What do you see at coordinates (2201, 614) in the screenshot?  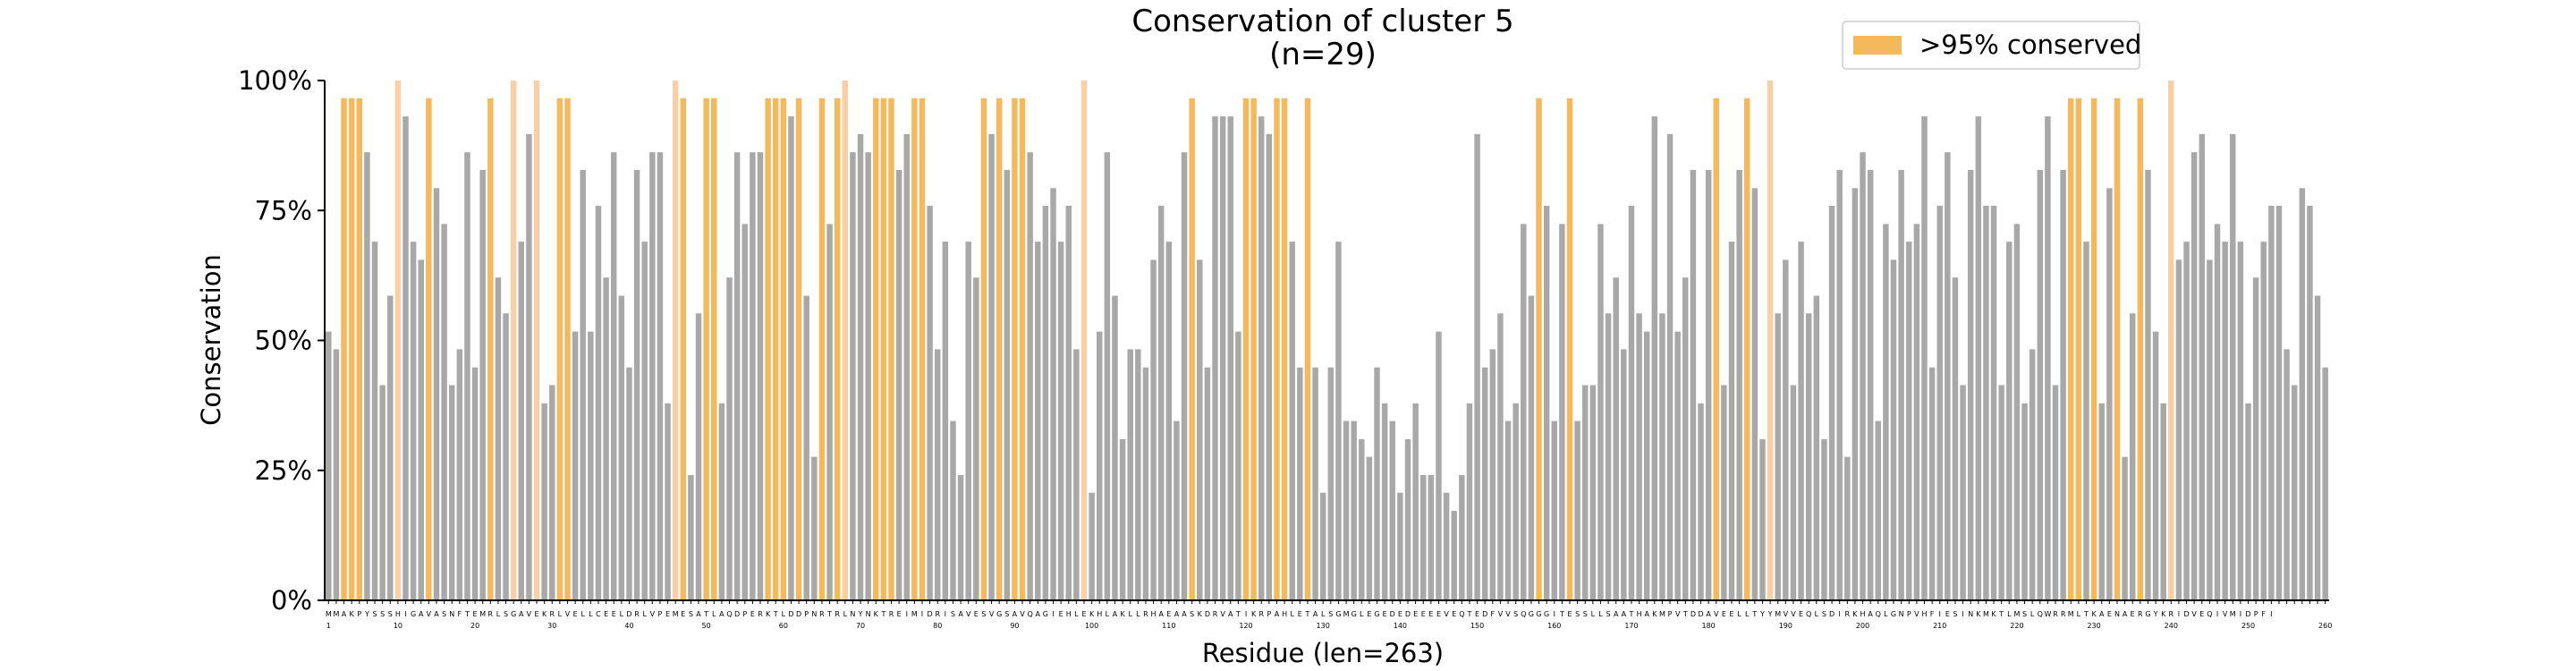 I see `residue-letter-244: E` at bounding box center [2201, 614].